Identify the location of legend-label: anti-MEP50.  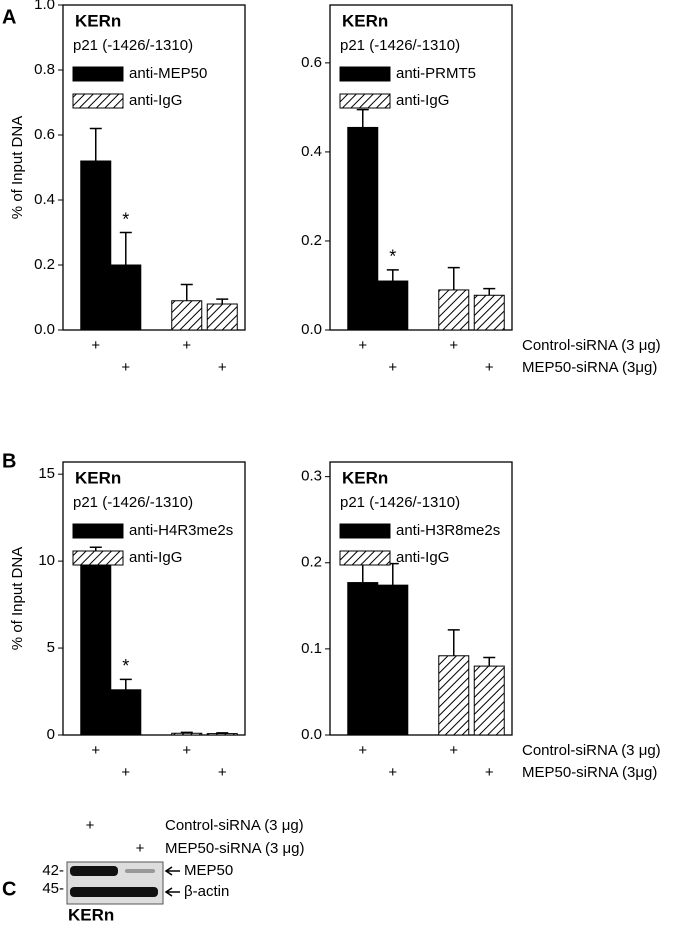
(168, 73).